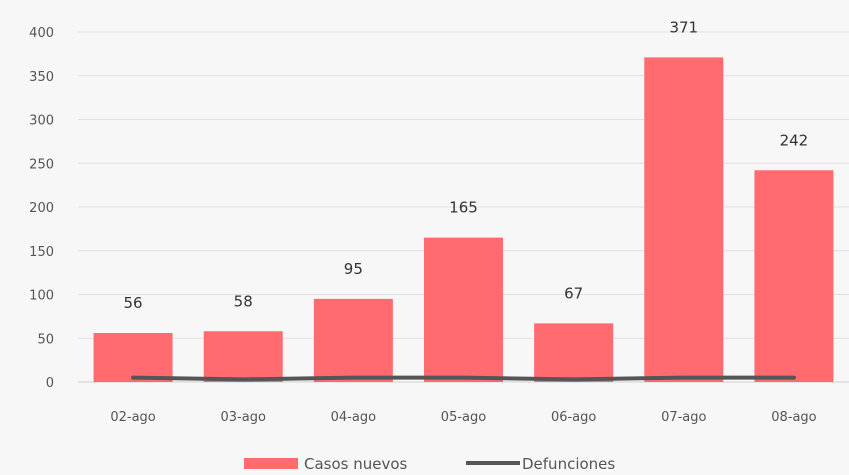  I want to click on y-tick-label: 300, so click(41, 121).